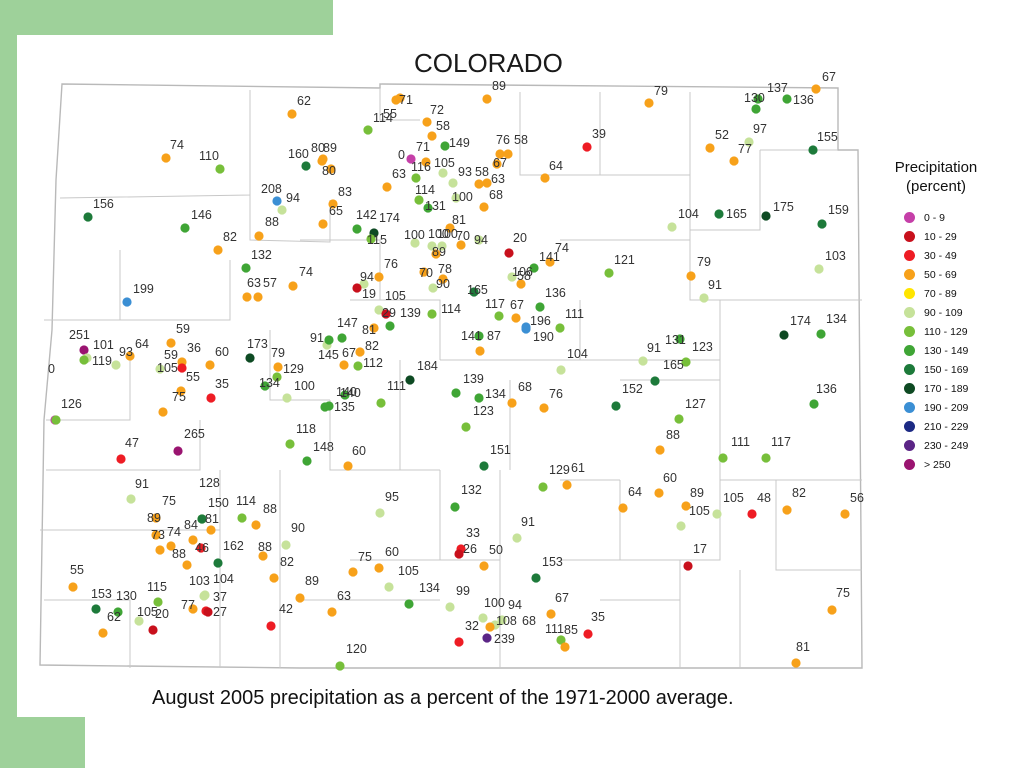 Image resolution: width=1024 pixels, height=768 pixels. Describe the element at coordinates (293, 198) in the screenshot. I see `station-label: 94` at that location.